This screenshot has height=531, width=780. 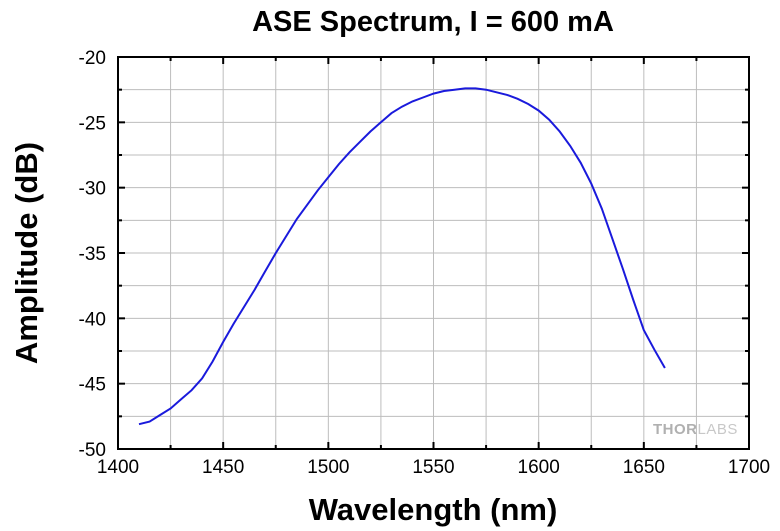 I want to click on x-tick-label: 1400, so click(x=118, y=467).